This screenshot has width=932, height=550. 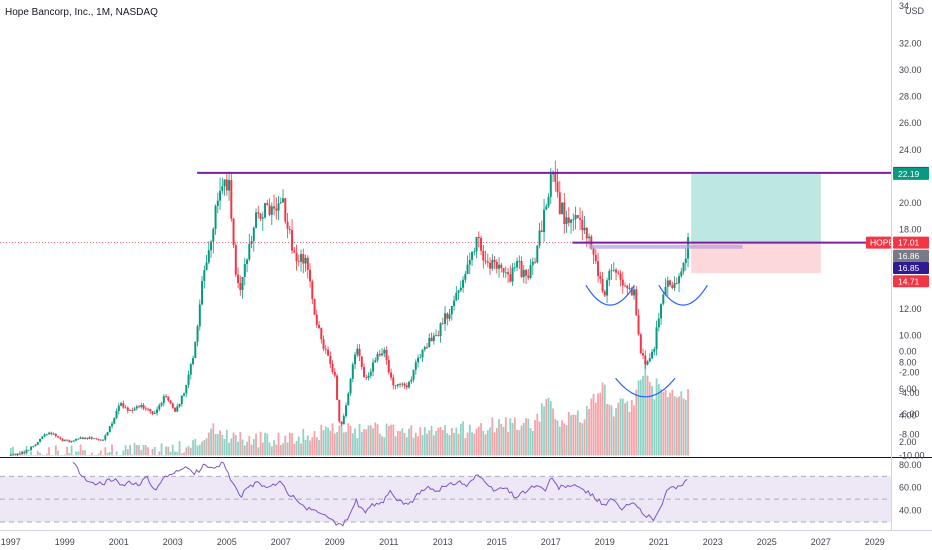 I want to click on ticker-label: HOPE, so click(x=882, y=243).